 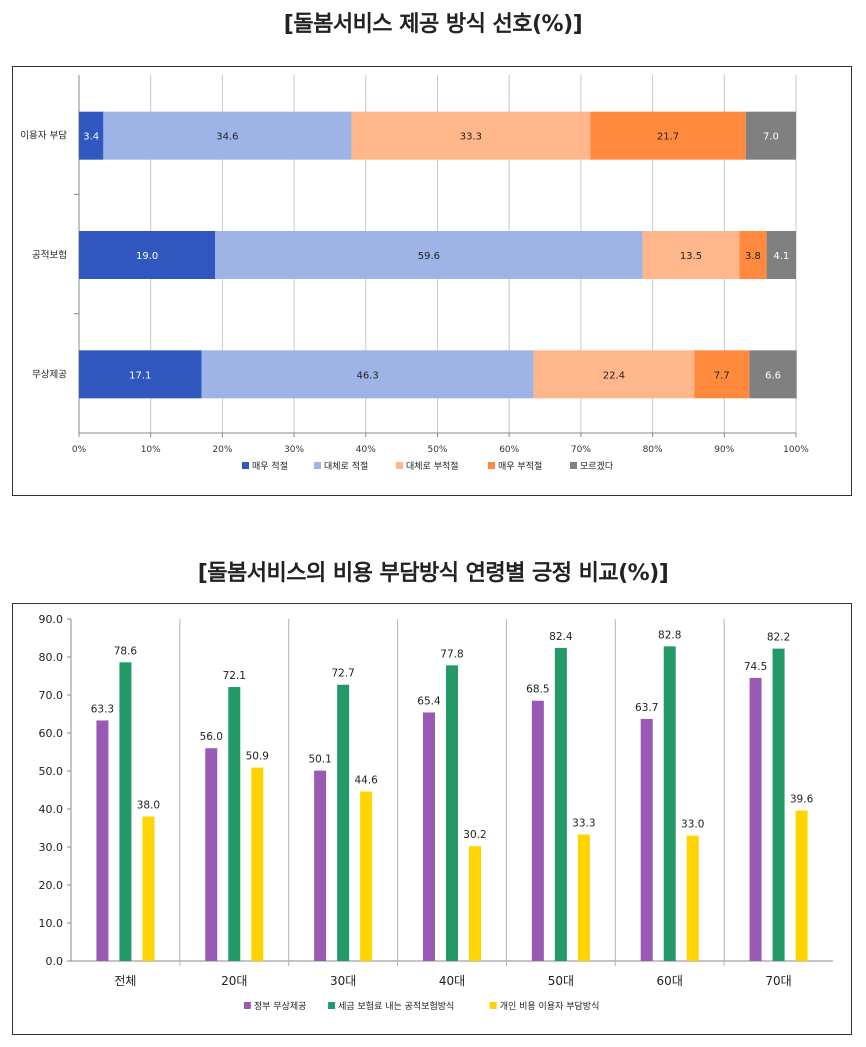 I want to click on data-label: 56.0, so click(x=211, y=737).